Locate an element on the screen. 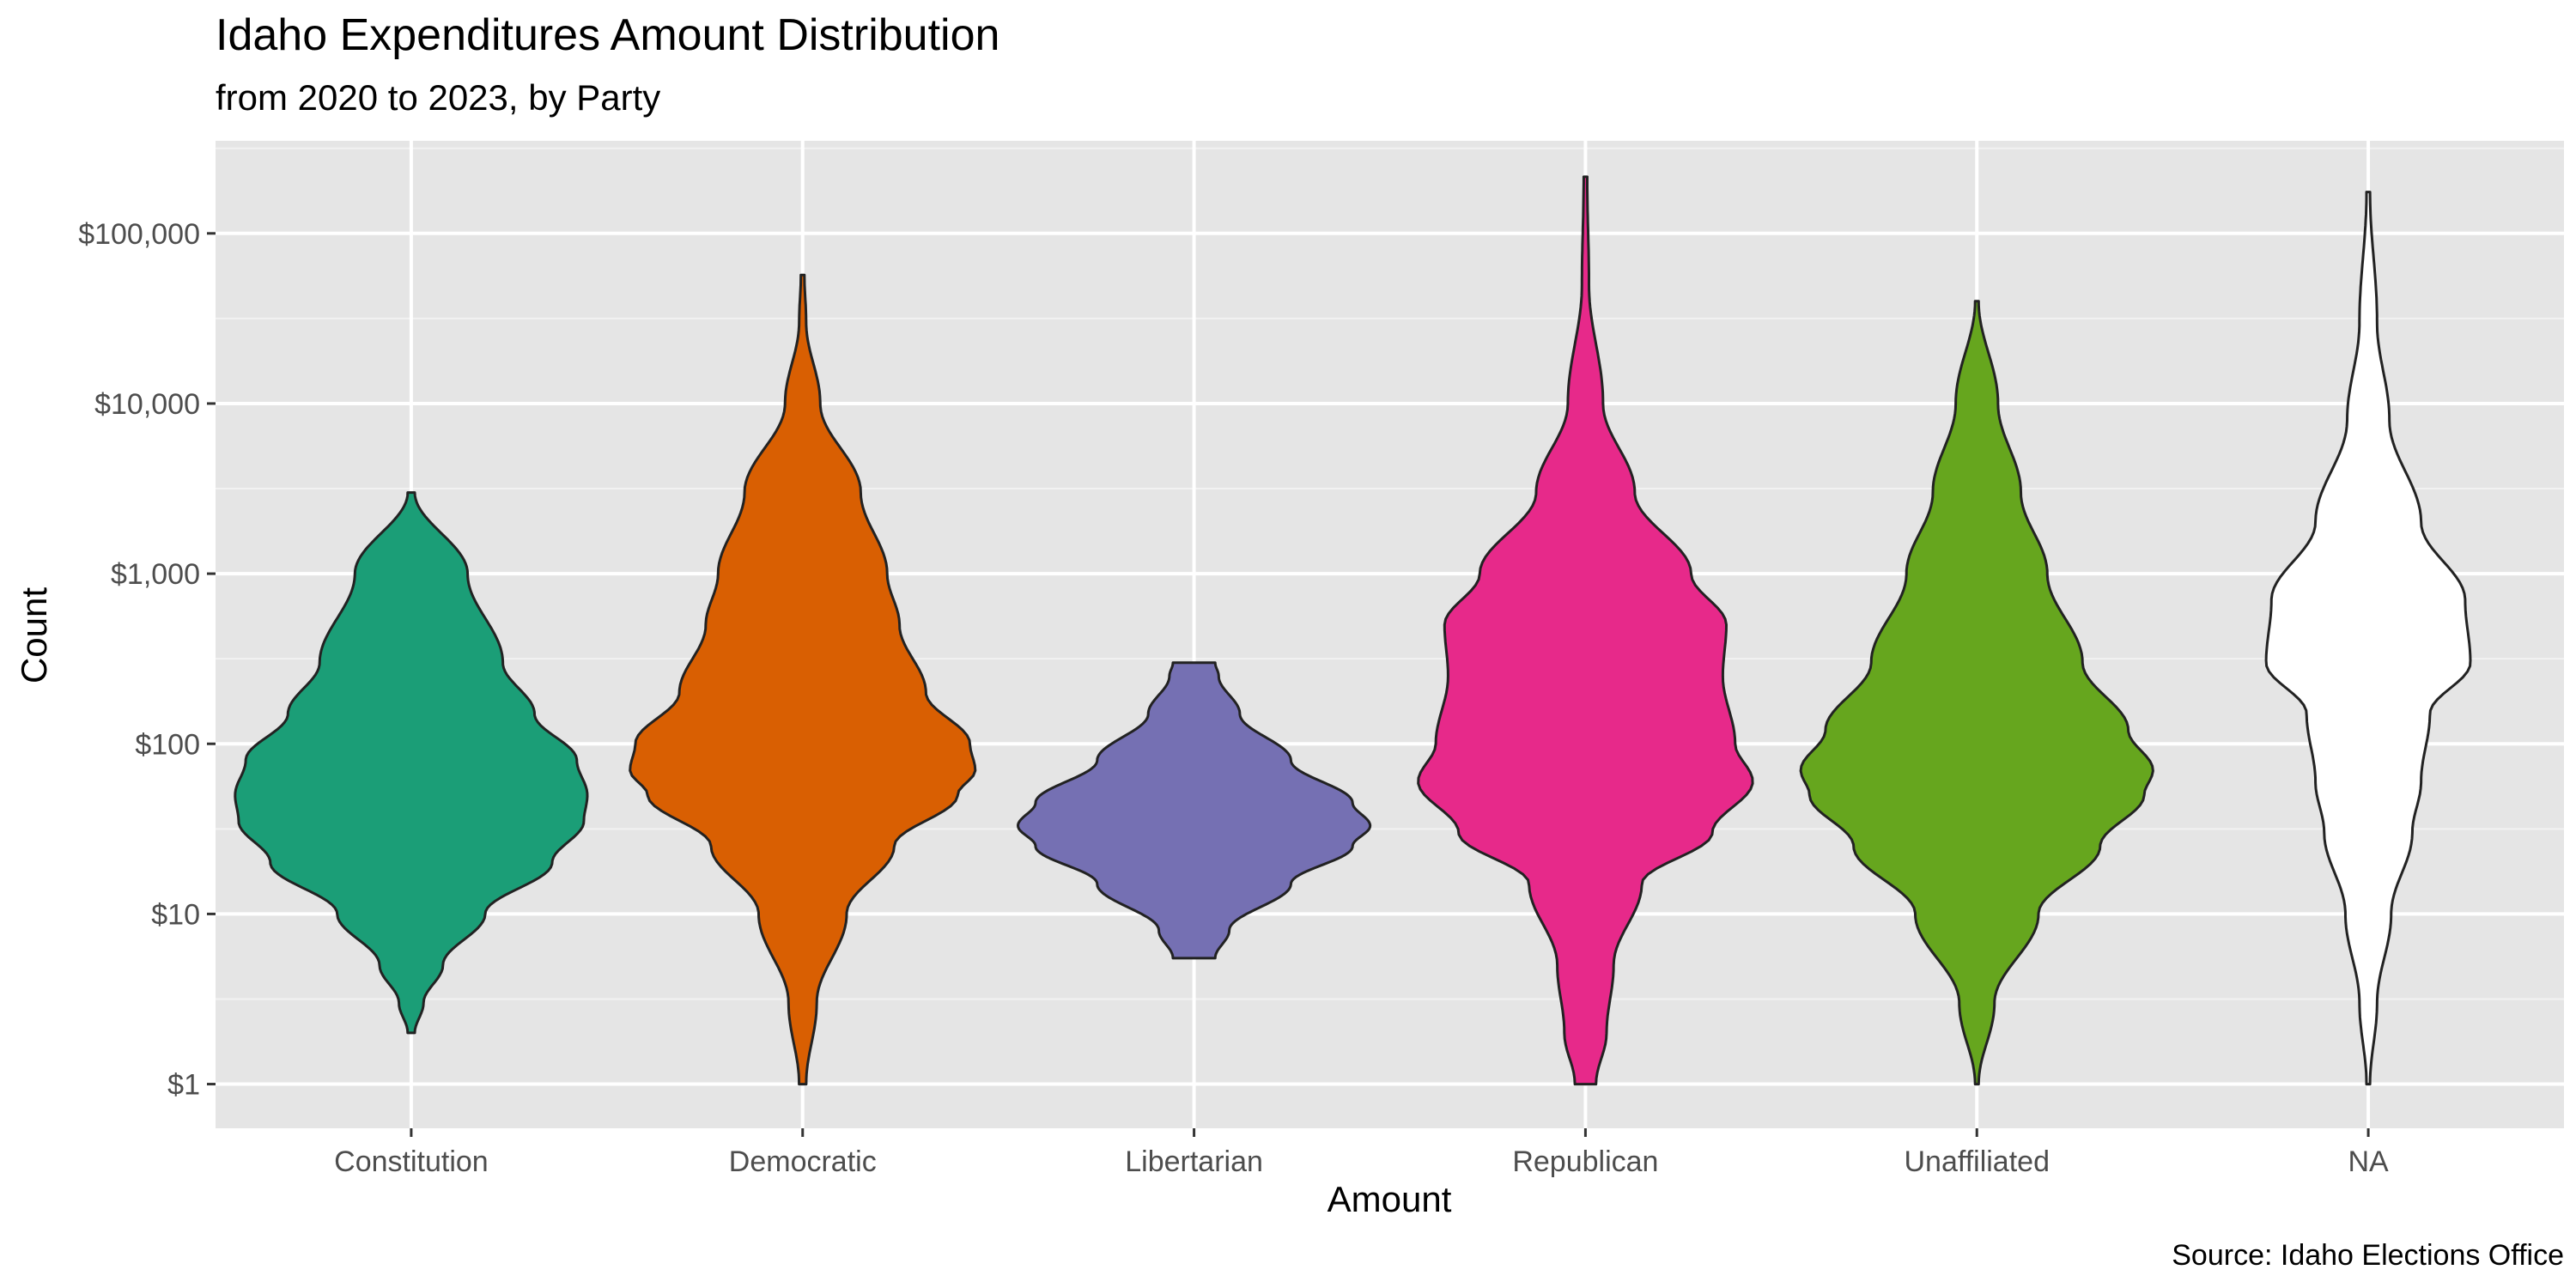  chart-caption: Source: Idaho Elections Office is located at coordinates (2368, 1255).